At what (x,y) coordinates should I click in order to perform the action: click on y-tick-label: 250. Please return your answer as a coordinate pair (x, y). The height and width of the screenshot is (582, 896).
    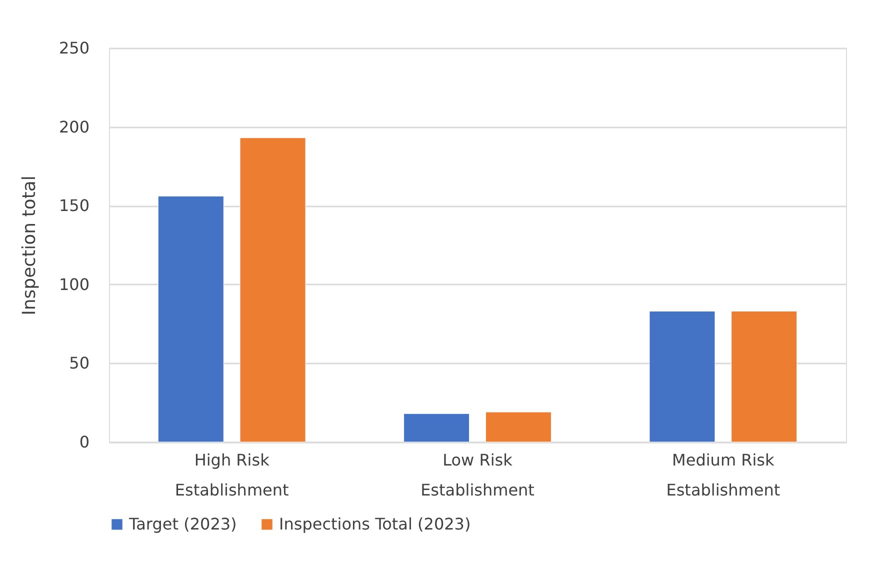
    Looking at the image, I should click on (74, 48).